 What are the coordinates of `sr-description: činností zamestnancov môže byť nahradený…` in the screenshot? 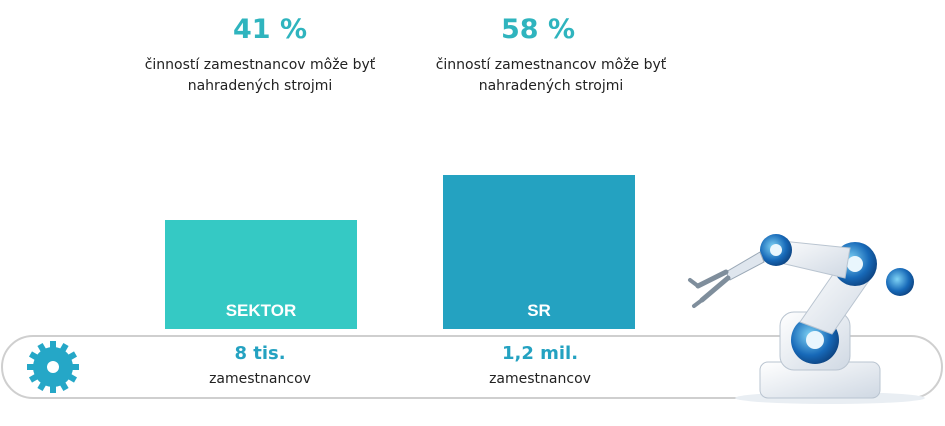 It's located at (551, 76).